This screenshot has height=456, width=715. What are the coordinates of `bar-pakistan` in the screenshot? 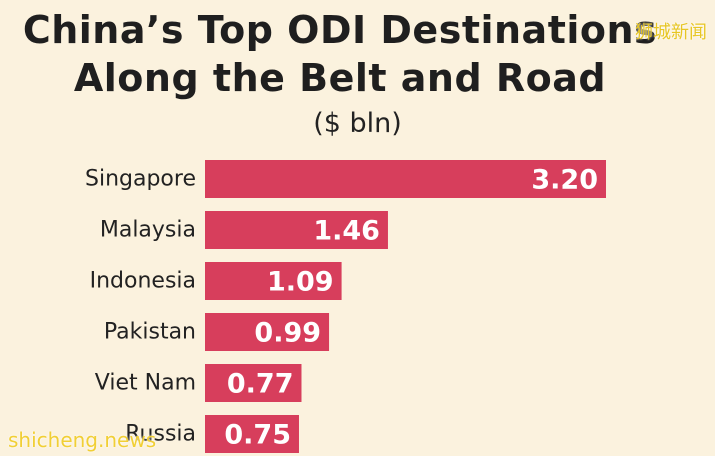 It's located at (267, 332).